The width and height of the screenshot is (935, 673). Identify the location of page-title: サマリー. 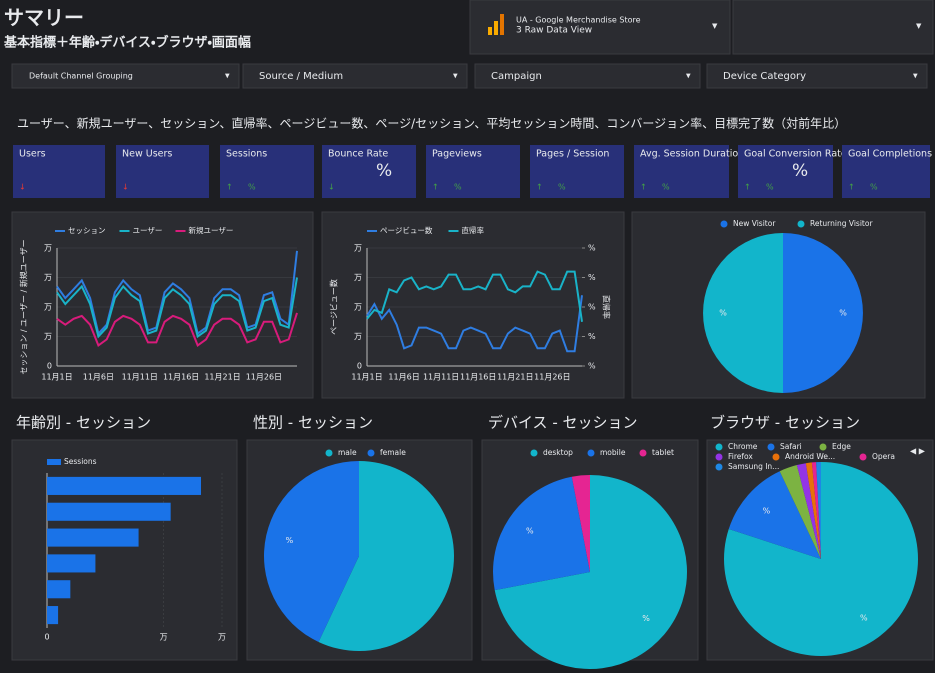
(44, 18).